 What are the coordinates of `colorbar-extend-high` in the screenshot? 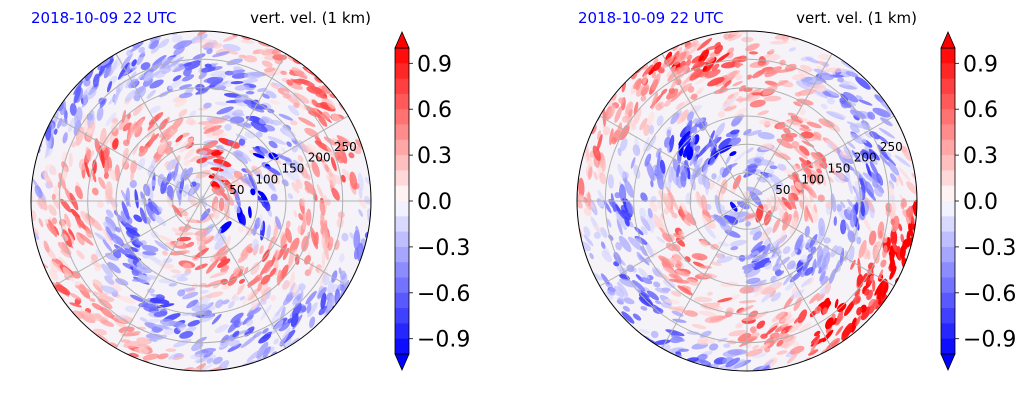 It's located at (402, 40).